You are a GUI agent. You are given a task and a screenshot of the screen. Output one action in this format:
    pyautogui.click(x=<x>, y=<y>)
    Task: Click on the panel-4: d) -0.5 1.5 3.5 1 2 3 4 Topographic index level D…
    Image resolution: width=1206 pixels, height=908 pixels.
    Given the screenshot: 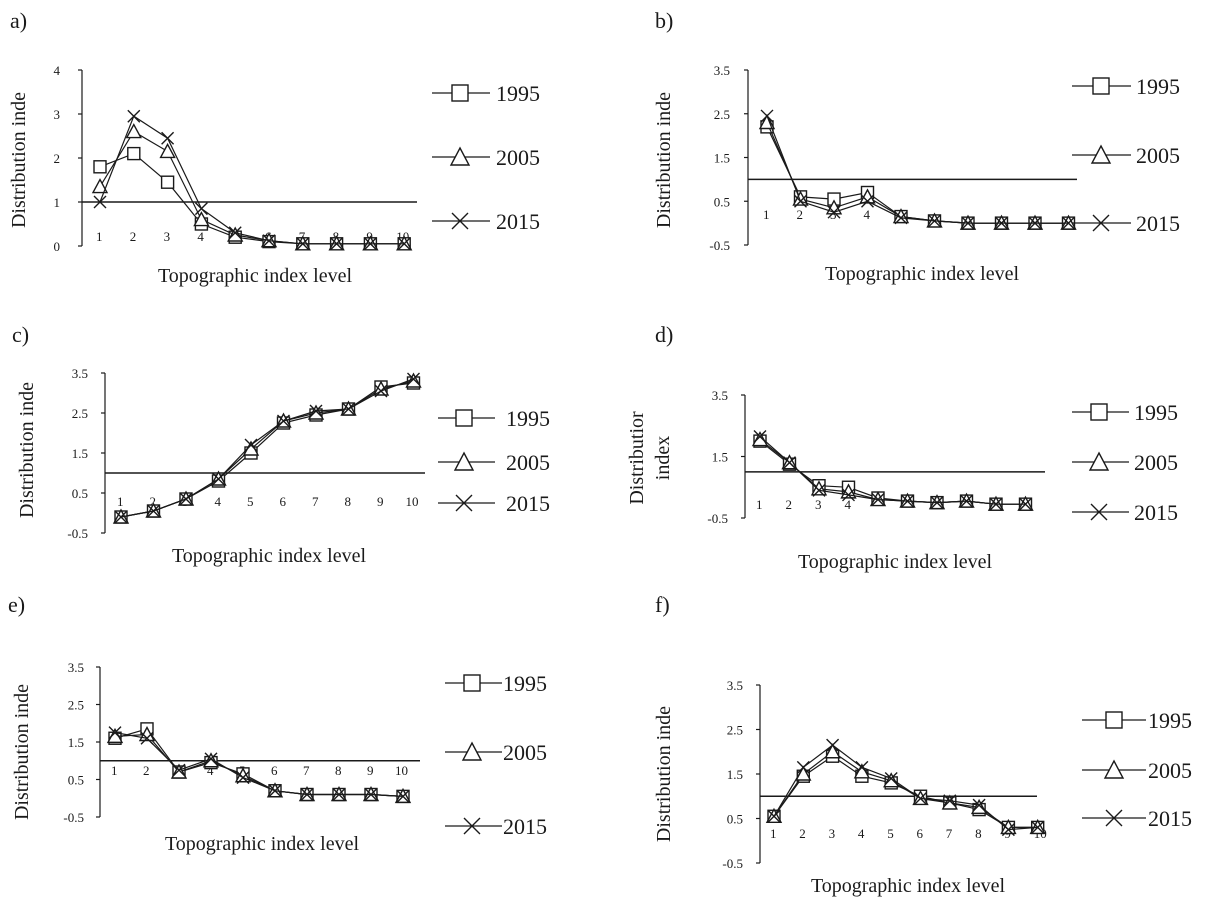 What is the action you would take?
    pyautogui.click(x=902, y=447)
    